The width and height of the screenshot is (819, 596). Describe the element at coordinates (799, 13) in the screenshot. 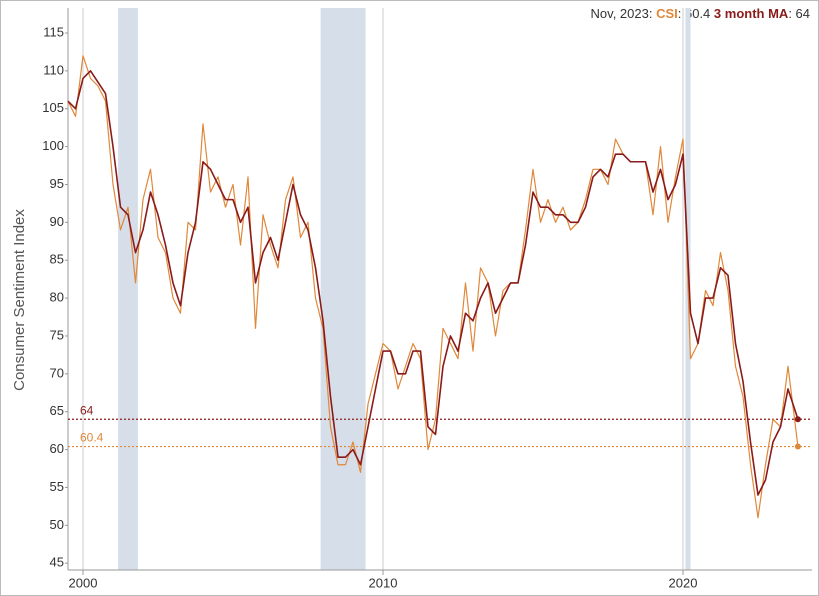

I see `header-value: : 64` at that location.